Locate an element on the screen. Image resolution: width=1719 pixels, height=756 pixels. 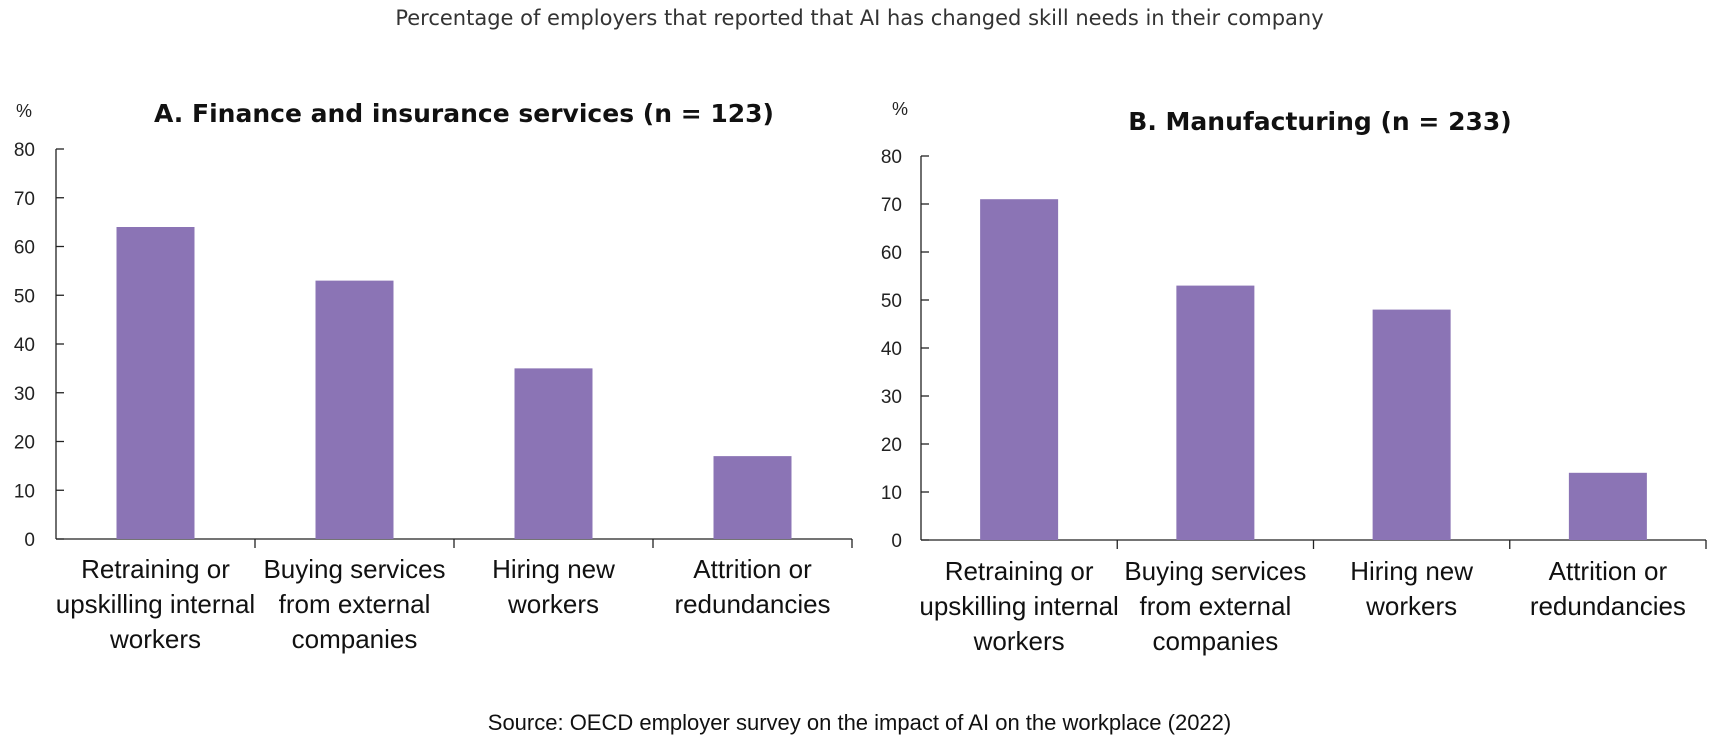
finance-y-tick-label: 80 is located at coordinates (24, 150).